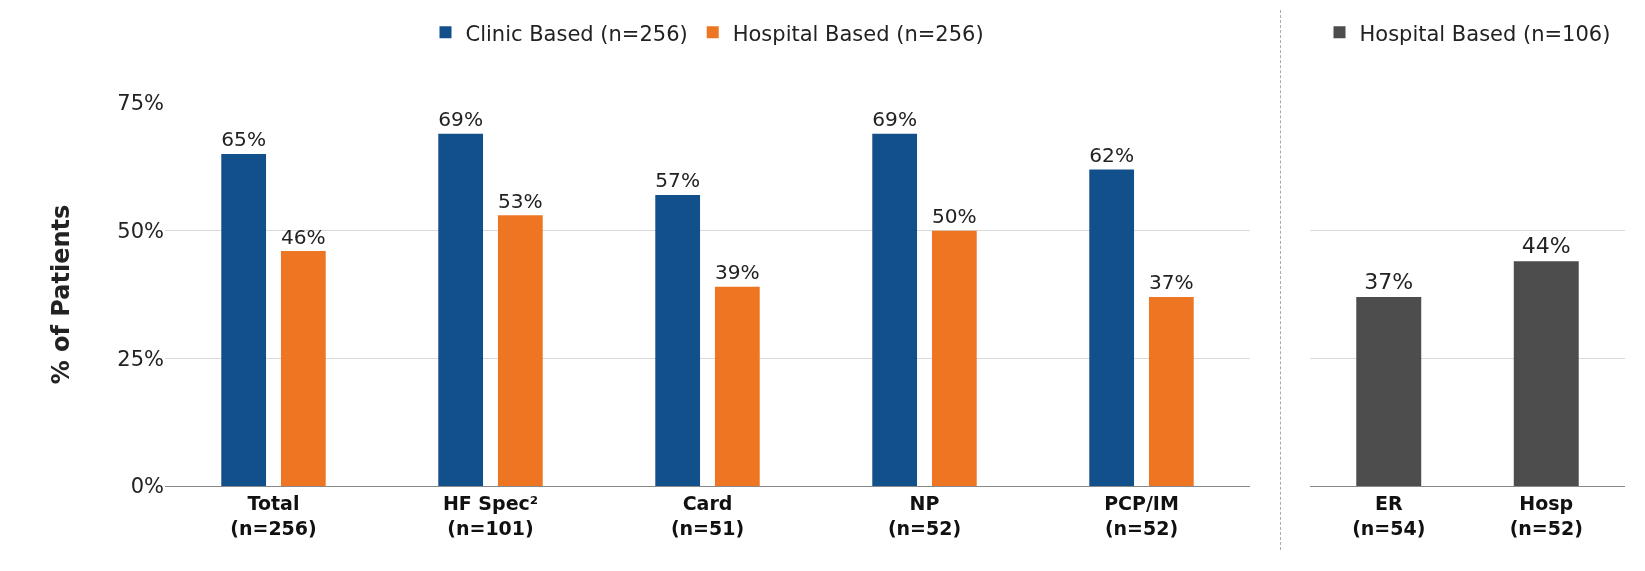 This screenshot has width=1645, height=571. I want to click on x-tick-label: ER (n=54), so click(1389, 515).